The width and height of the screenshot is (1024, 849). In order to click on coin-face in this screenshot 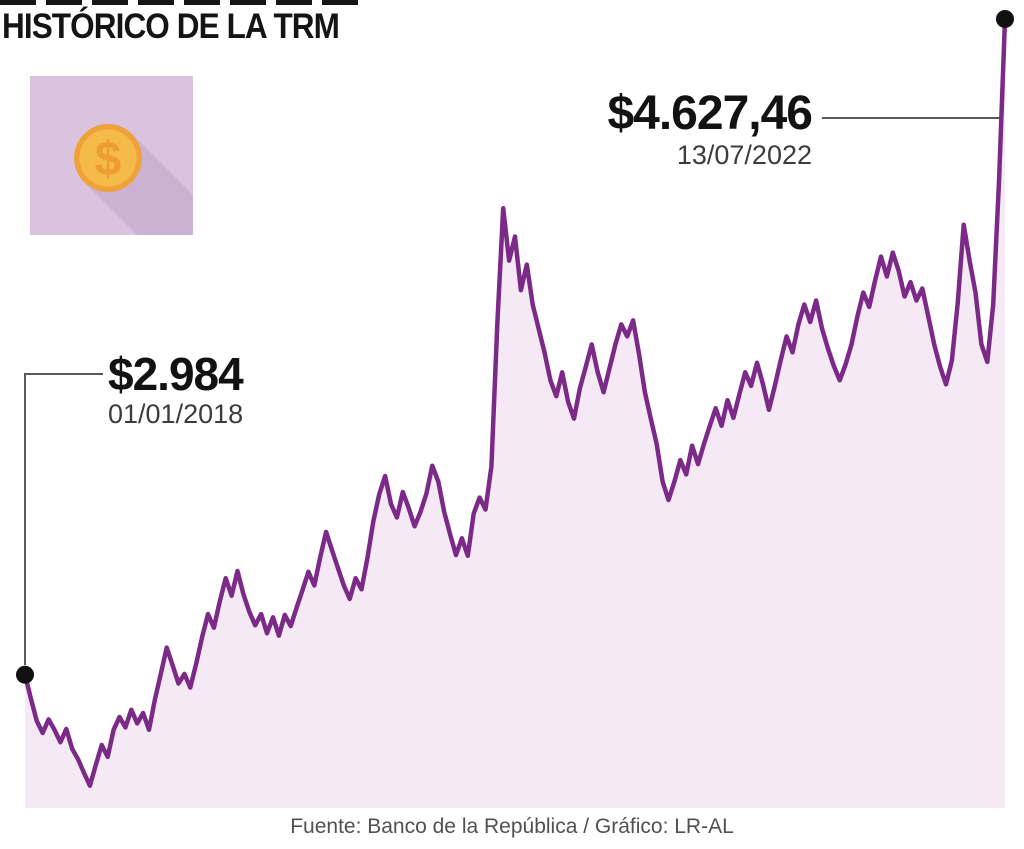, I will do `click(108, 158)`.